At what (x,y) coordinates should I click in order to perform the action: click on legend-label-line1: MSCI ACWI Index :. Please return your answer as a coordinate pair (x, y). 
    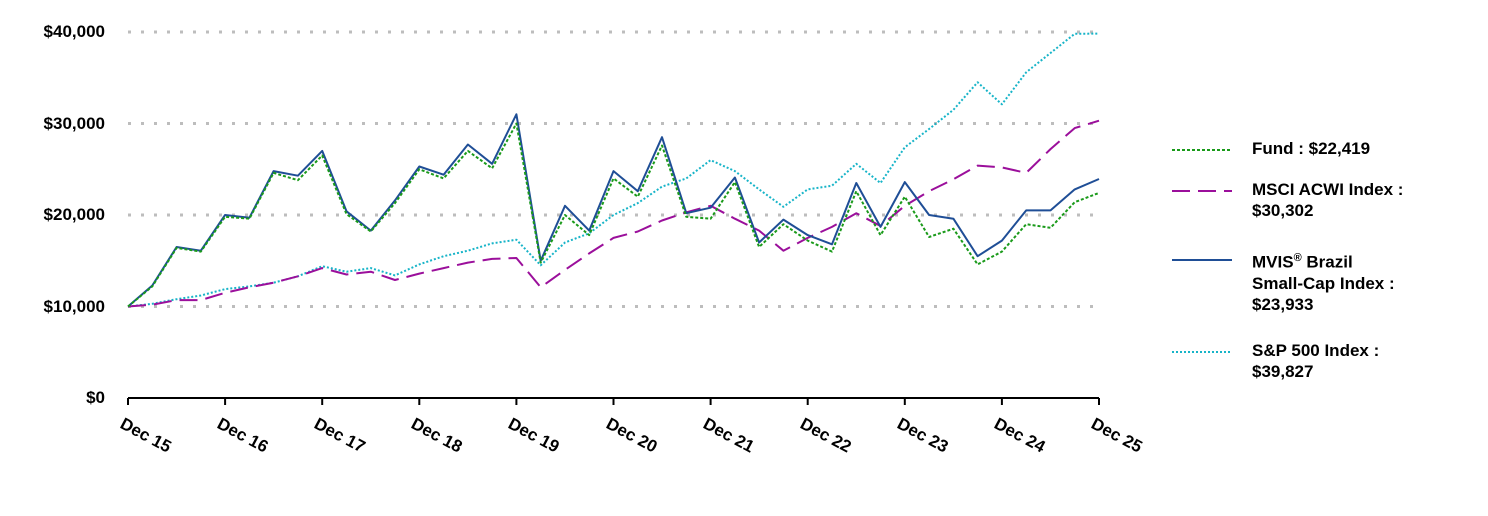
    Looking at the image, I should click on (1328, 189).